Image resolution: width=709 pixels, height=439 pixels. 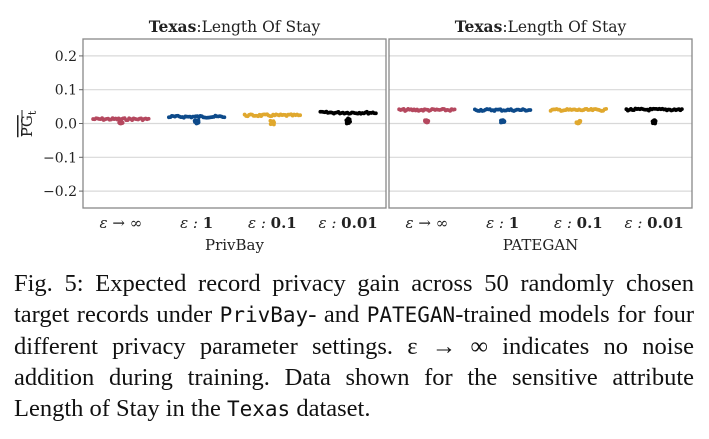 I want to click on y-tick-label: −0.2, so click(x=60, y=192).